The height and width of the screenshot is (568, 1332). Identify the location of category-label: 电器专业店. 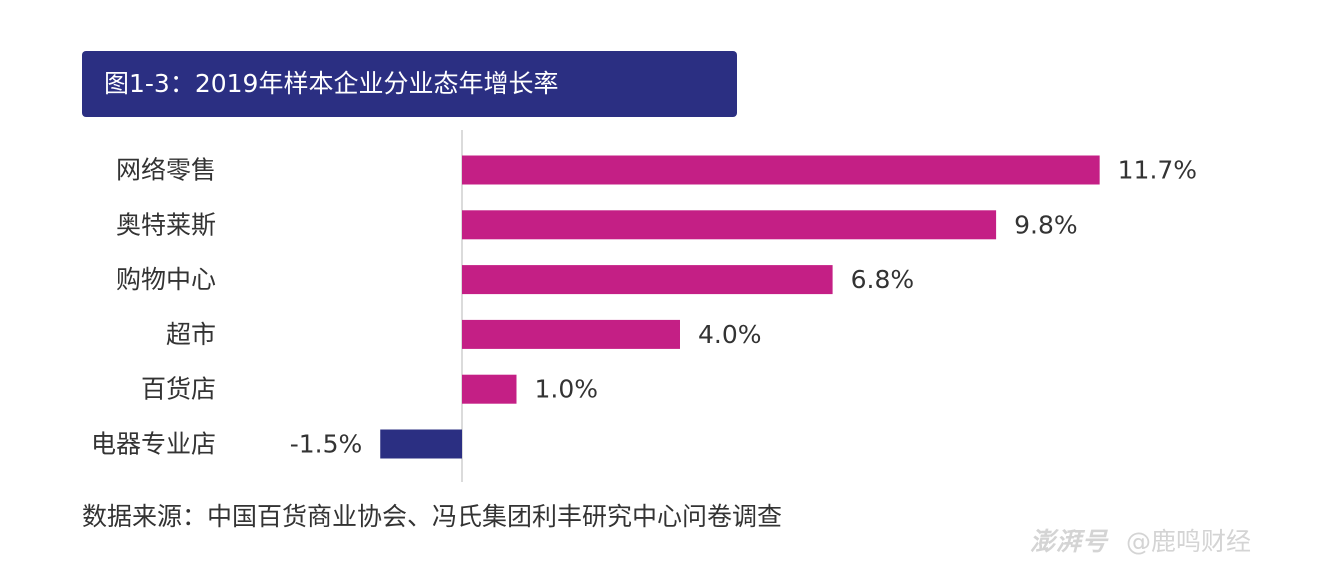
(153, 444).